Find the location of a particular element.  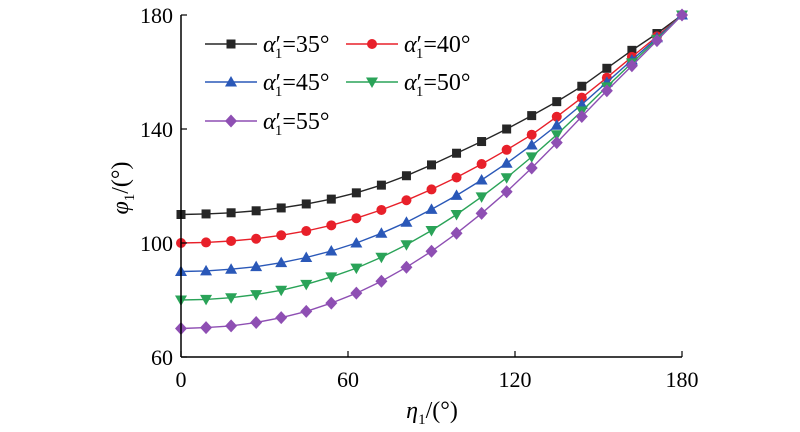

y-axis-label: φ1/(°) is located at coordinates (123, 187).